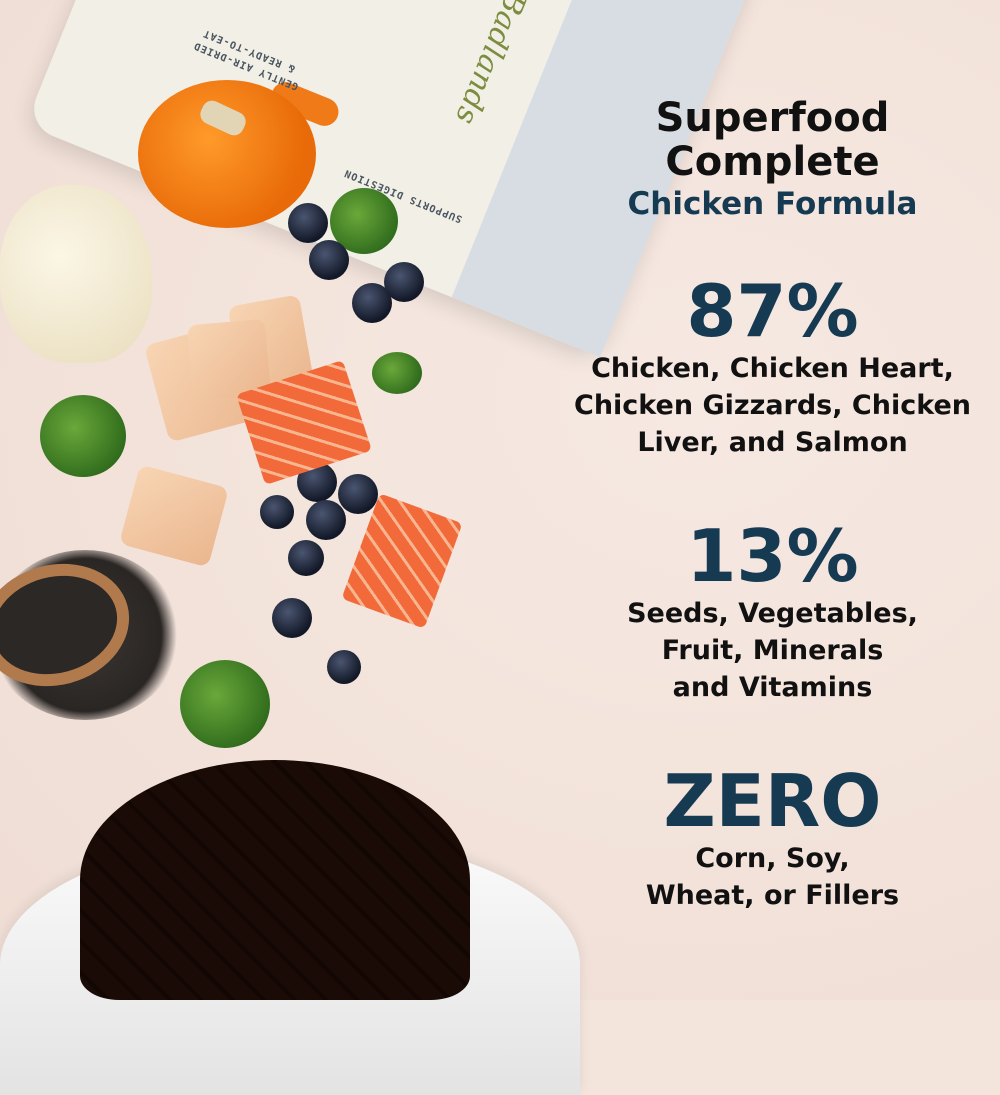 The height and width of the screenshot is (1095, 1000). I want to click on stat-text: and Vitamins, so click(772, 687).